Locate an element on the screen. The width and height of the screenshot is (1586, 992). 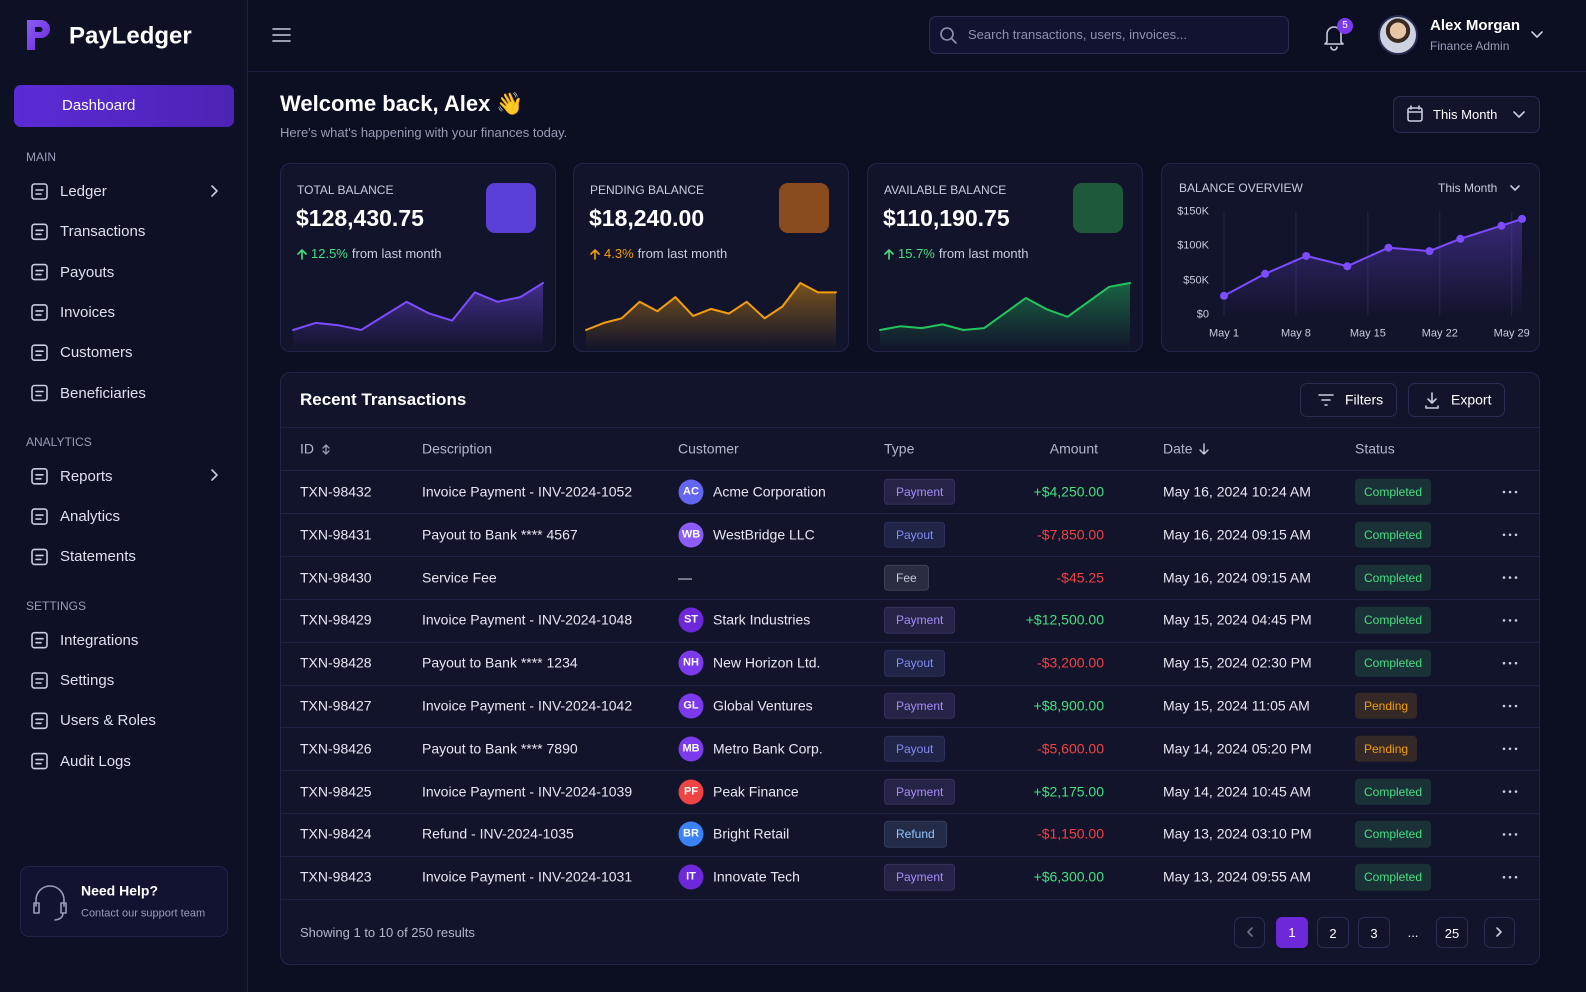
nav-label: Beneficiaries is located at coordinates (103, 393).